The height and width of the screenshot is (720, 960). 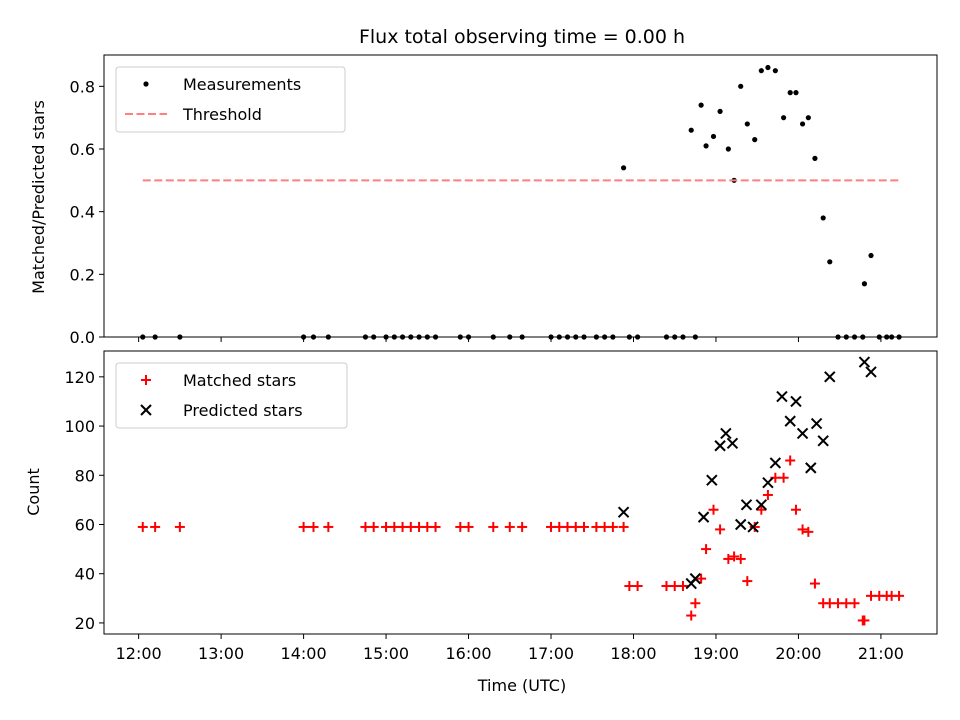 I want to click on bottom-x-tick-label: 14:00, so click(x=304, y=653).